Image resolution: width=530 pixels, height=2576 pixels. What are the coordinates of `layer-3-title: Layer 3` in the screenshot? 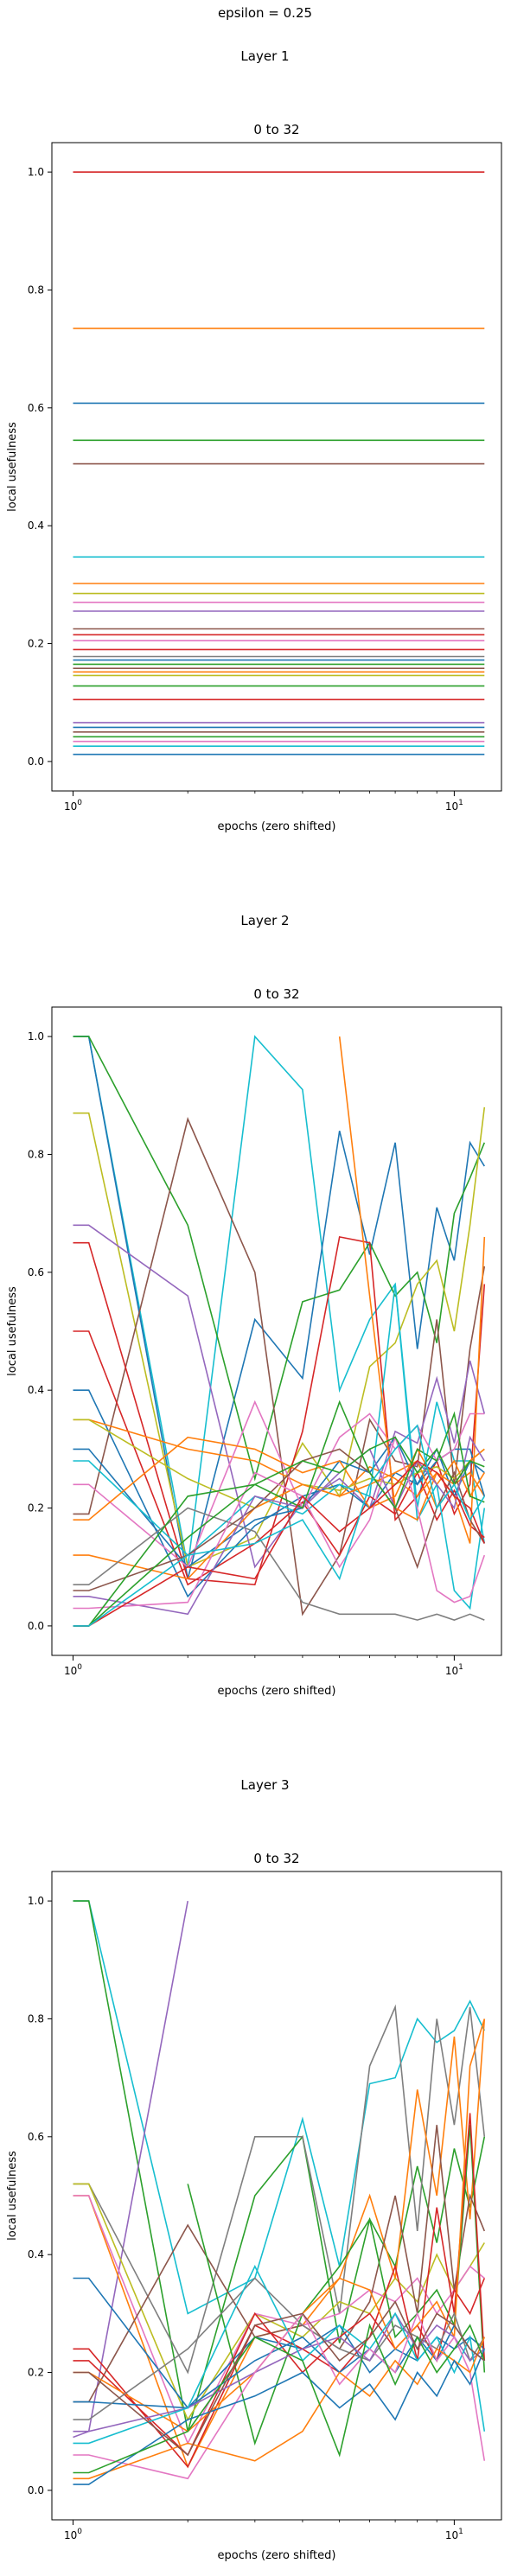 It's located at (265, 1785).